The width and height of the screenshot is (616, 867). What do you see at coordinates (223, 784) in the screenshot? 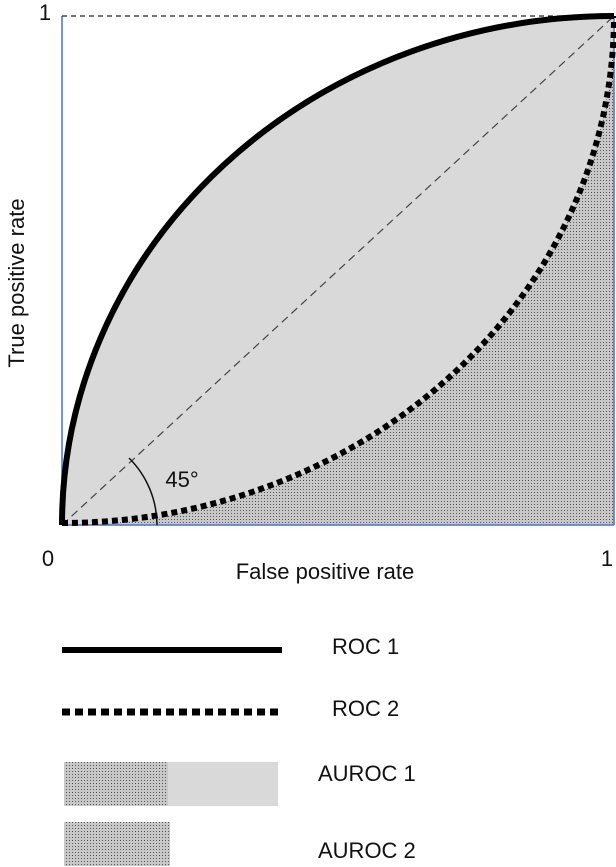
I see `legend-auroc1-gray` at bounding box center [223, 784].